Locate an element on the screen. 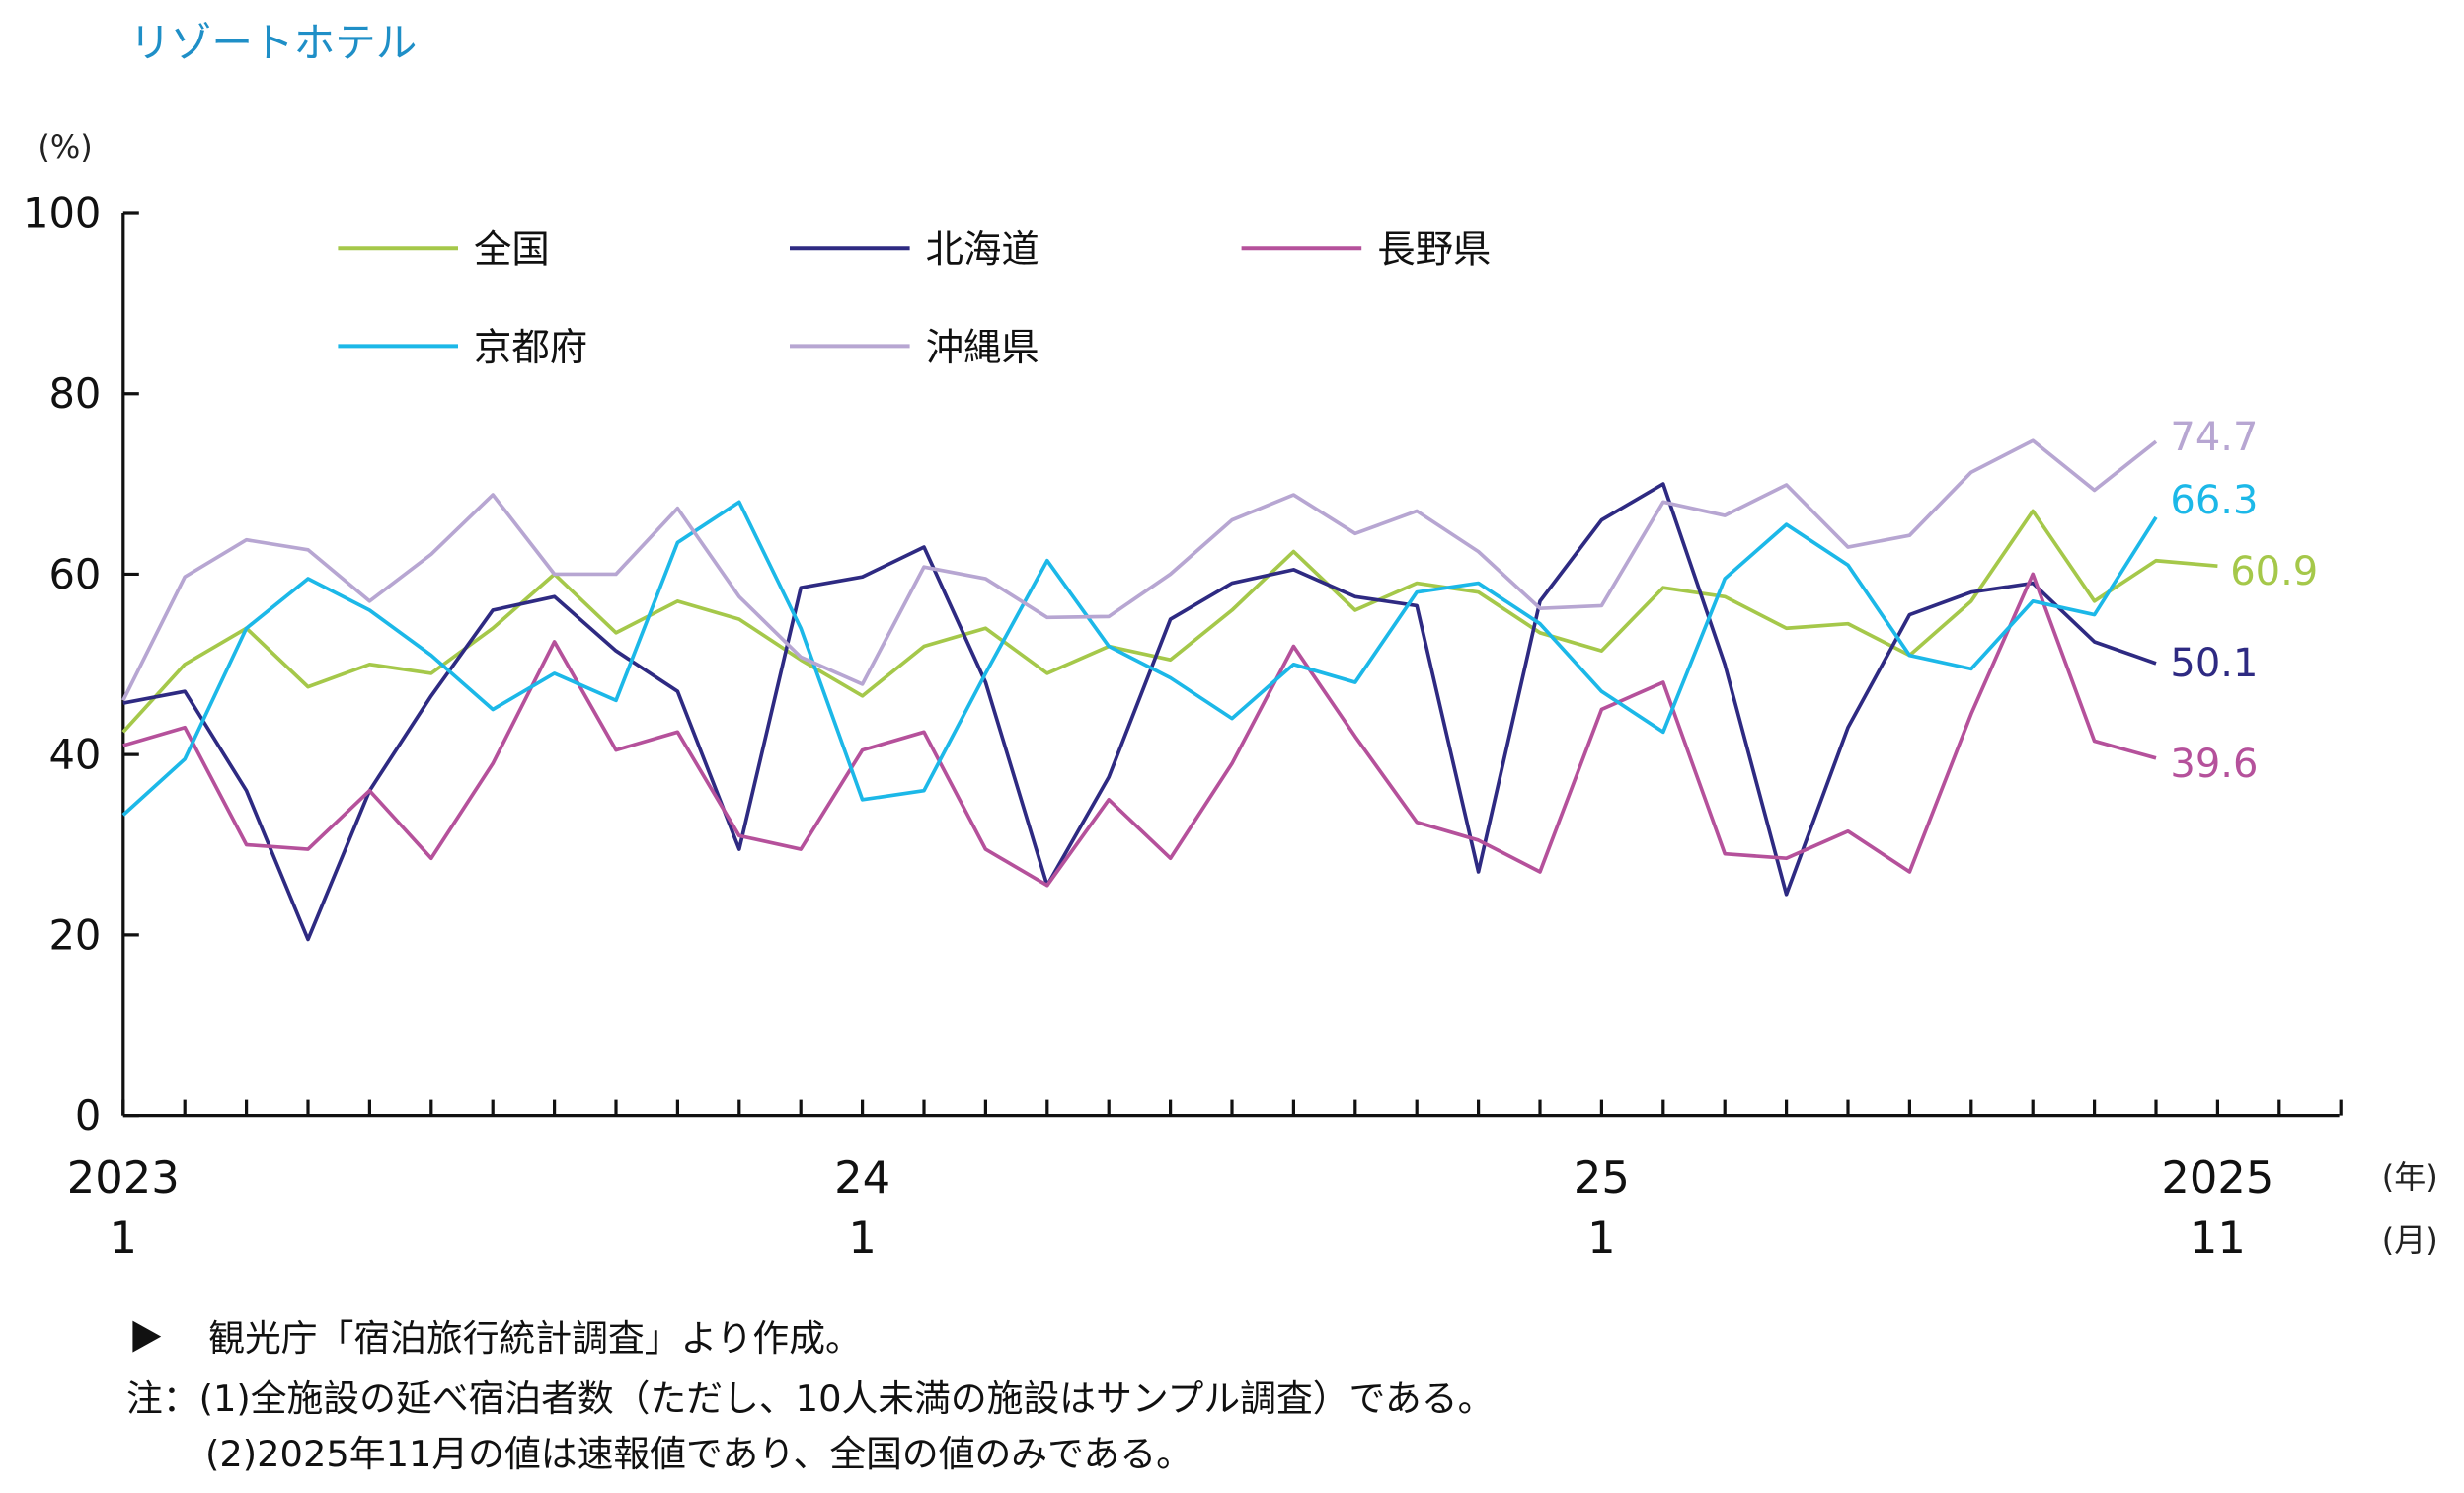 Image resolution: width=2464 pixels, height=1493 pixels. y-tick-label: 0 is located at coordinates (88, 1115).